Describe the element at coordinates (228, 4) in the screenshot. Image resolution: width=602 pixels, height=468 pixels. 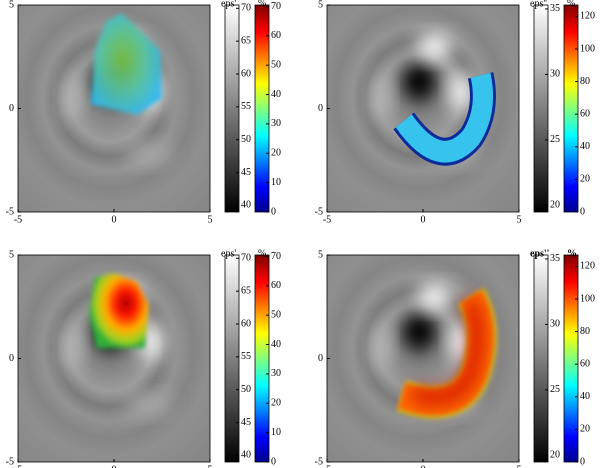
I see `colorbar-label: eps'` at that location.